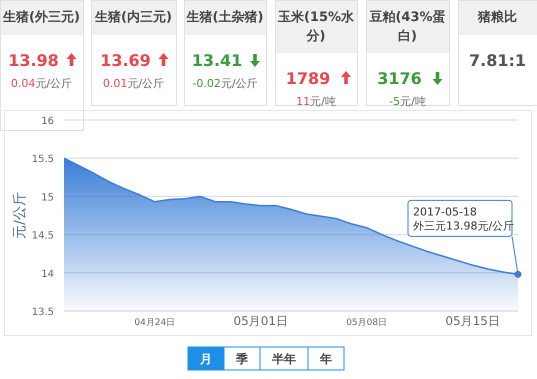 This screenshot has width=537, height=379. Describe the element at coordinates (260, 321) in the screenshot. I see `x-tick-label: 05月01日` at that location.